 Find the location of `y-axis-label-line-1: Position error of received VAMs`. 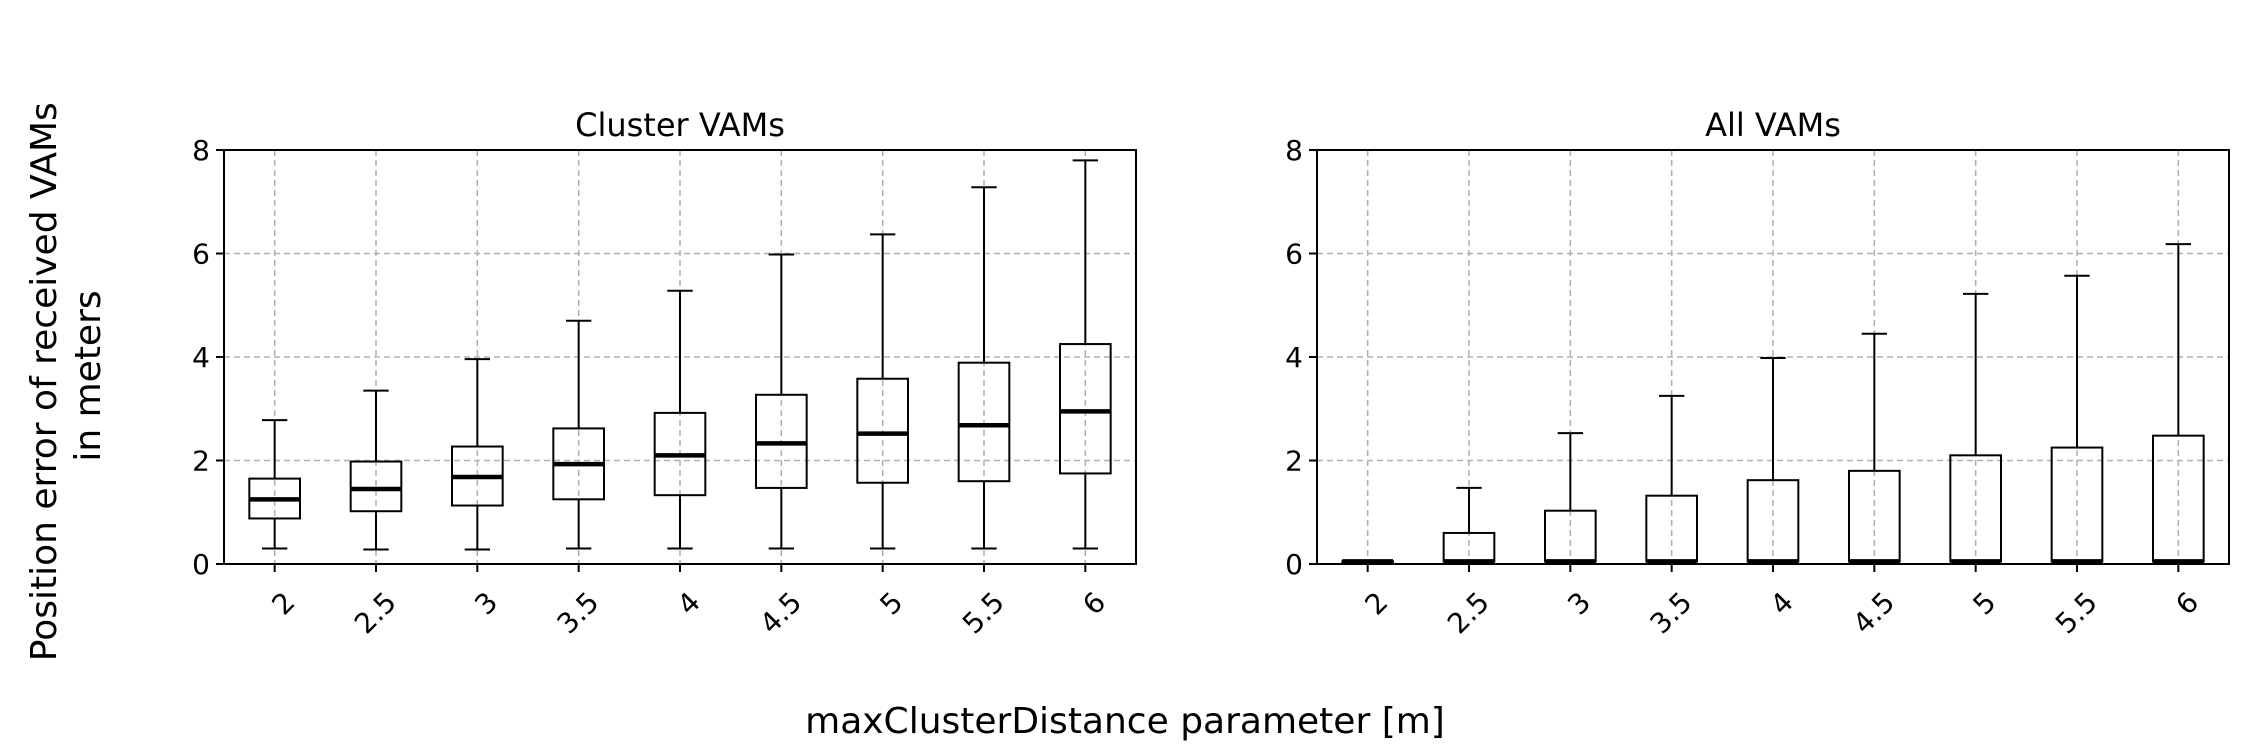

y-axis-label-line-1: Position error of received VAMs is located at coordinates (44, 381).